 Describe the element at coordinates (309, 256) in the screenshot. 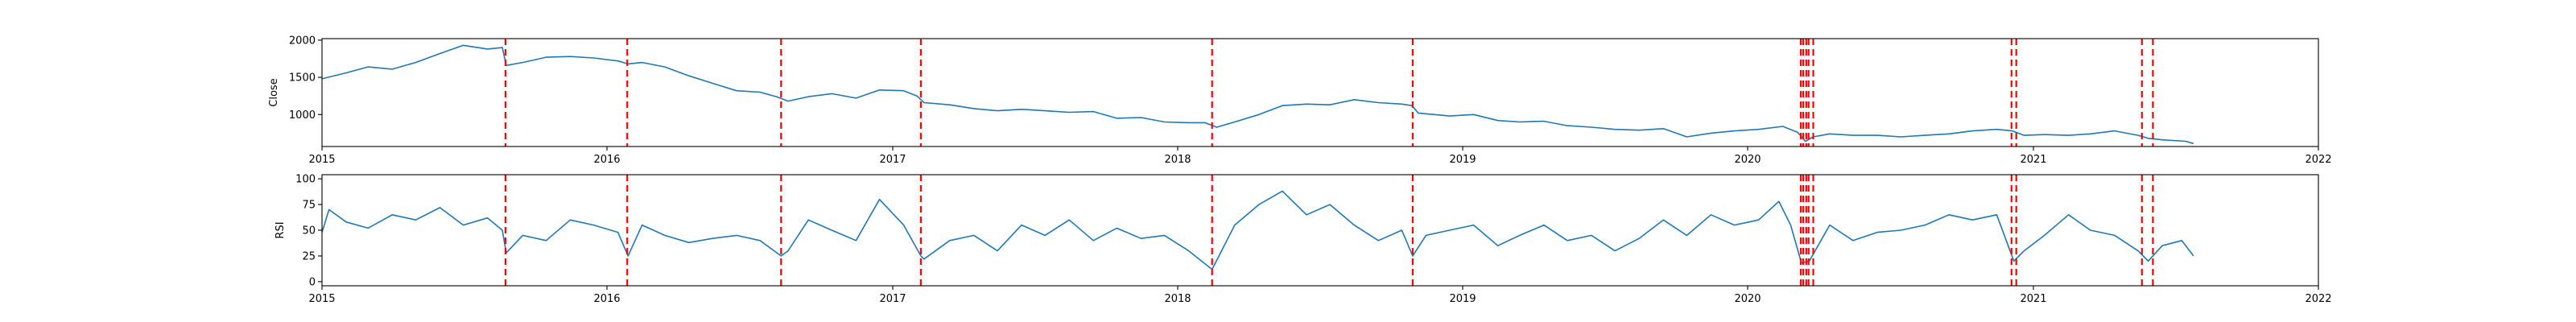

I see `y-tick-label-1: 25` at that location.